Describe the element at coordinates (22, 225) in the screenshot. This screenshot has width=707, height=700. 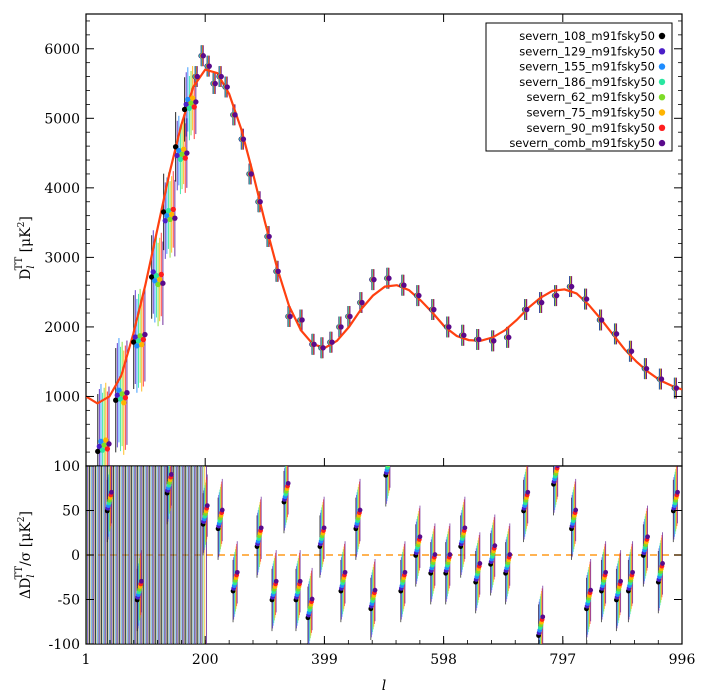
I see `main-y-label-unit-sup: 2` at that location.